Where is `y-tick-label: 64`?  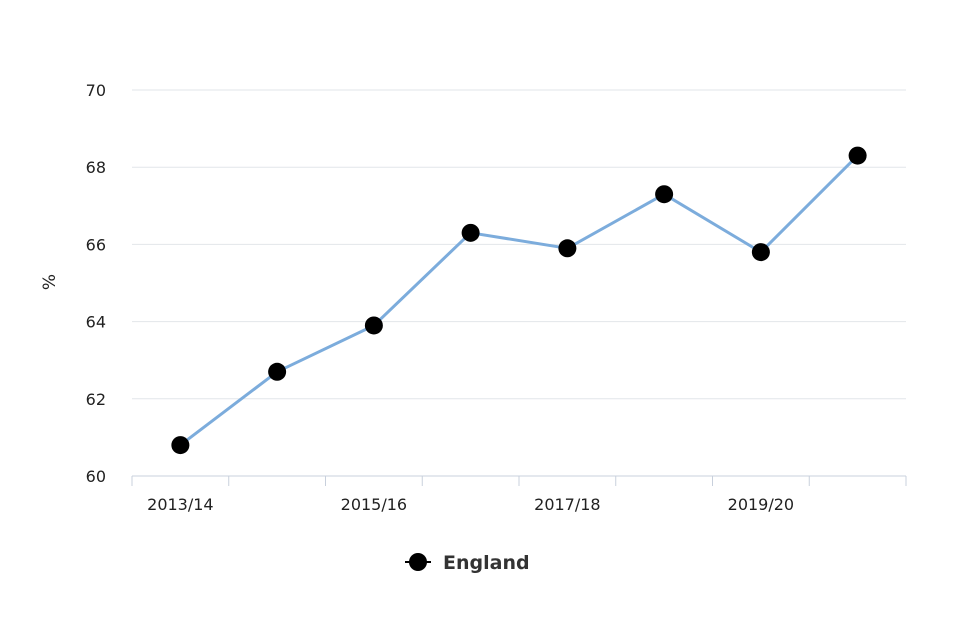 y-tick-label: 64 is located at coordinates (96, 322).